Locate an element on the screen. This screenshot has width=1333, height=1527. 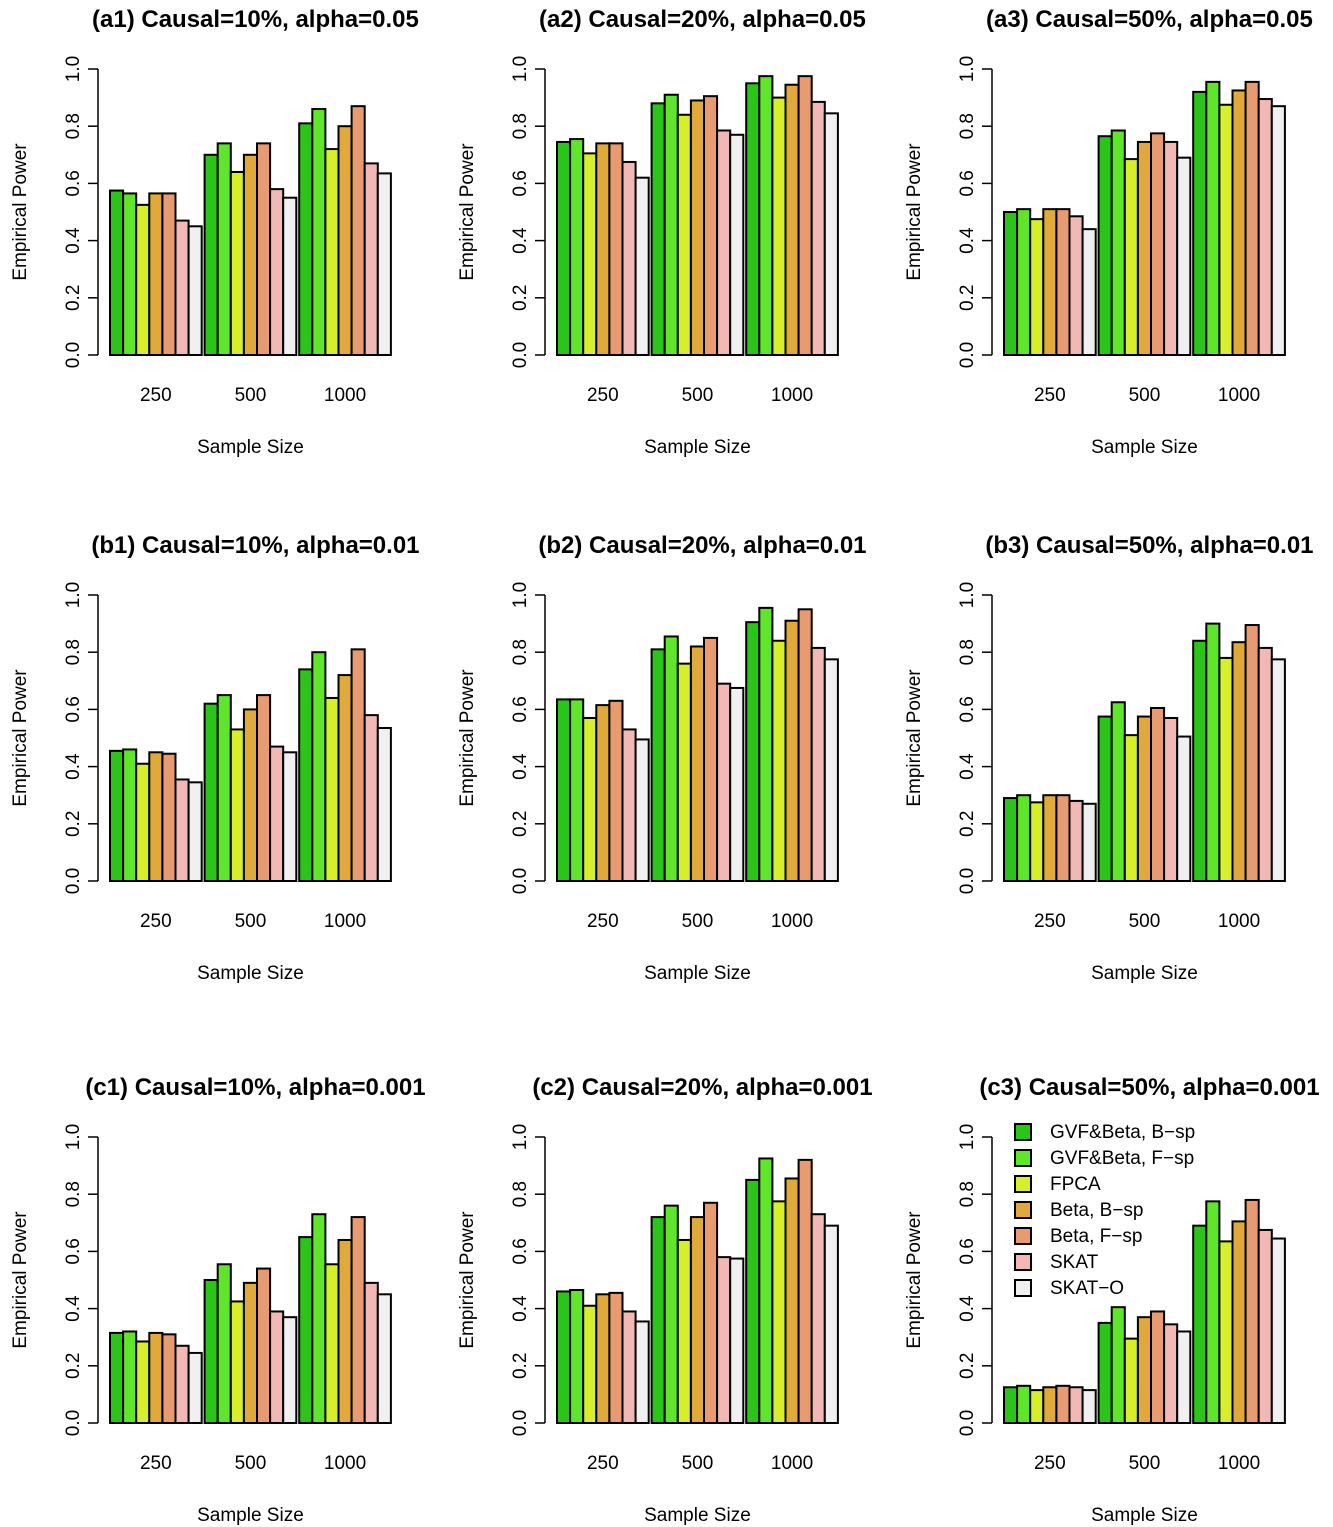
x-axis-label: Sample Size is located at coordinates (250, 973).